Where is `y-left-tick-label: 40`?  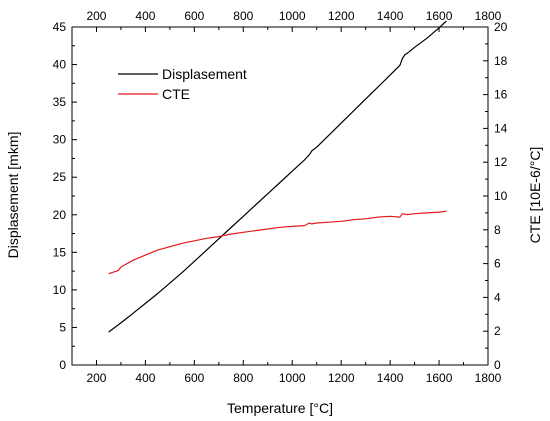 y-left-tick-label: 40 is located at coordinates (60, 65).